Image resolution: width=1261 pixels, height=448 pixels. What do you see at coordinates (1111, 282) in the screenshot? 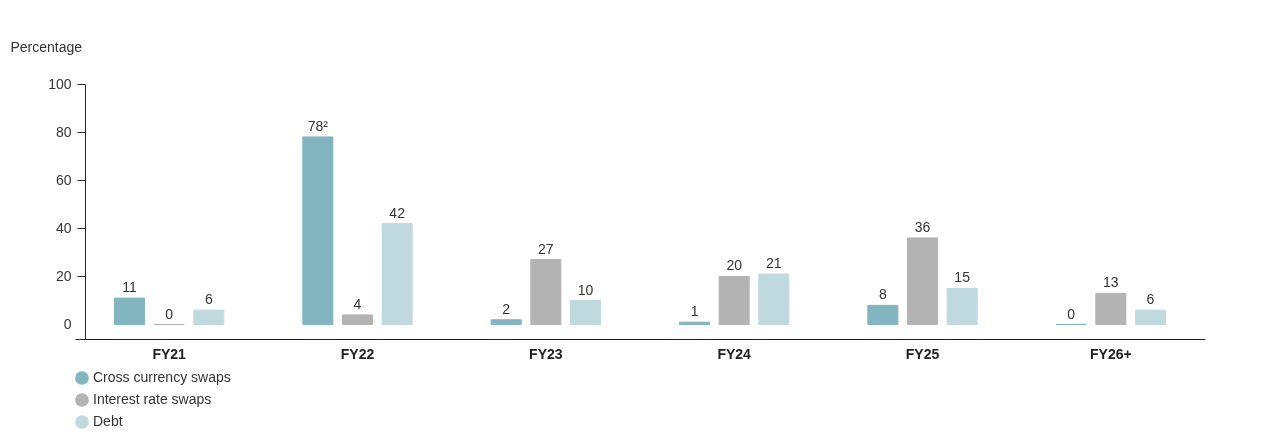
I see `data-label: 13` at bounding box center [1111, 282].